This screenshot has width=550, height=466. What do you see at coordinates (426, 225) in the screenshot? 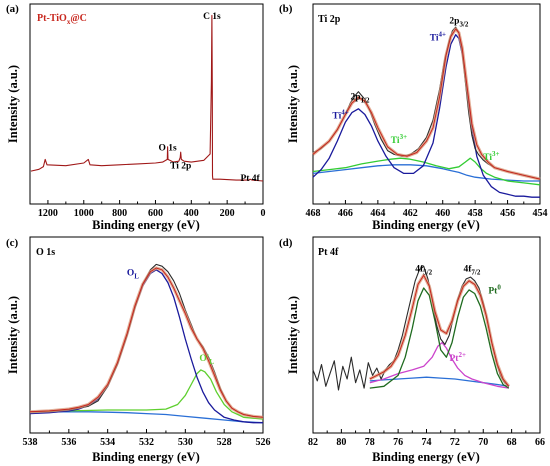
I see `panel-b-xlabel: Binding energy (eV)` at bounding box center [426, 225].